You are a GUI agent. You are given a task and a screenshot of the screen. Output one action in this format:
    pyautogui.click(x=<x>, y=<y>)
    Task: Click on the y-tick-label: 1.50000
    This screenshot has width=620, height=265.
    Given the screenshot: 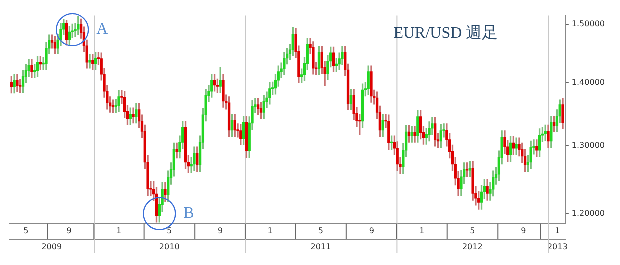 What is the action you would take?
    pyautogui.click(x=589, y=23)
    